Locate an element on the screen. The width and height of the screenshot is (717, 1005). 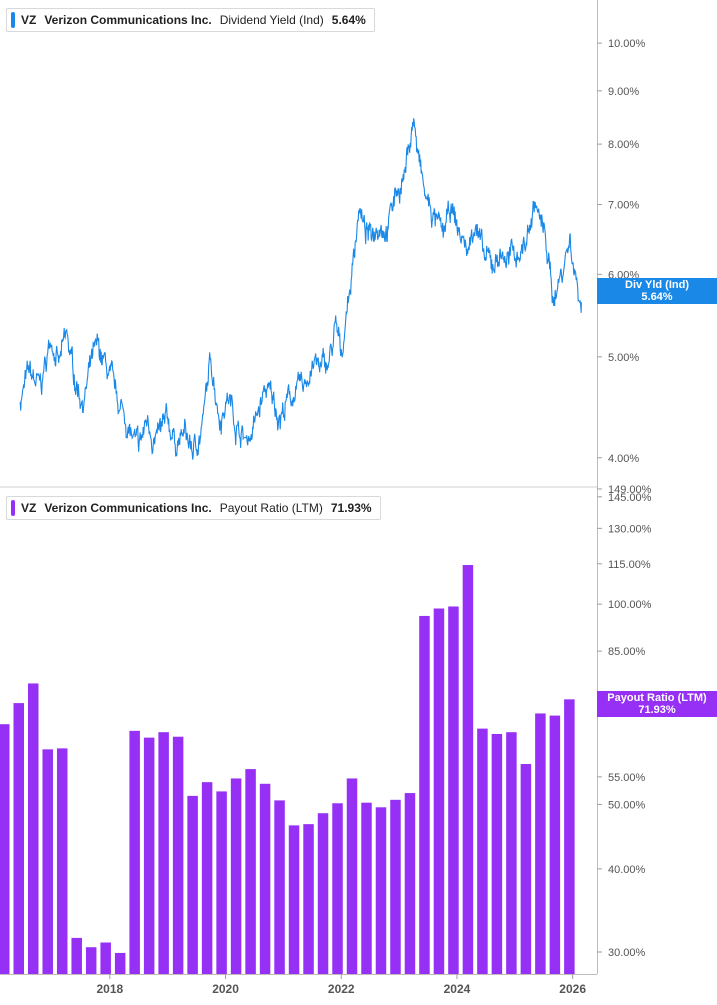
y-tick: 85.00% is located at coordinates (621, 652).